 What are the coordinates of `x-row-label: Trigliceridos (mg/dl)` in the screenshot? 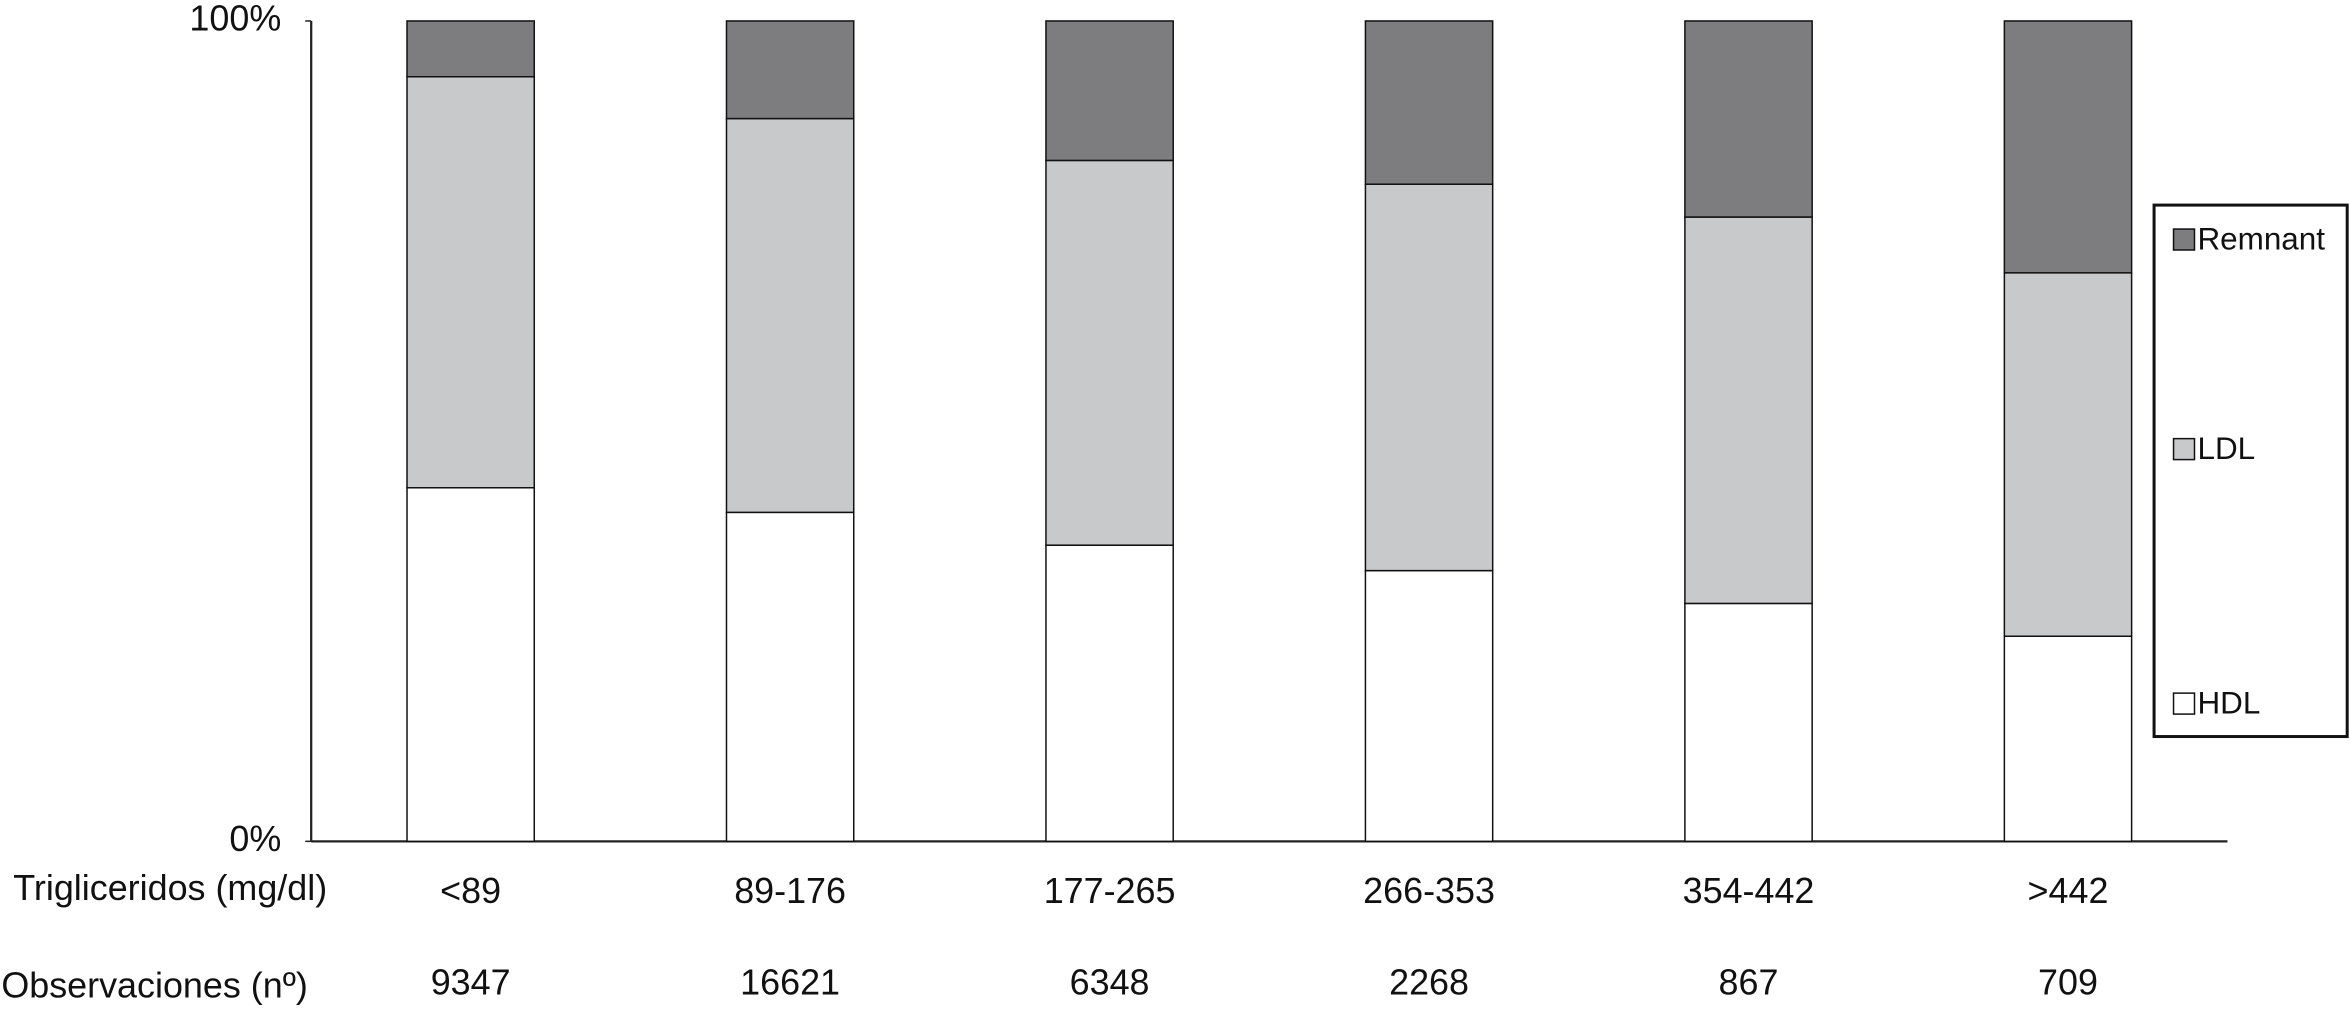 It's located at (170, 887).